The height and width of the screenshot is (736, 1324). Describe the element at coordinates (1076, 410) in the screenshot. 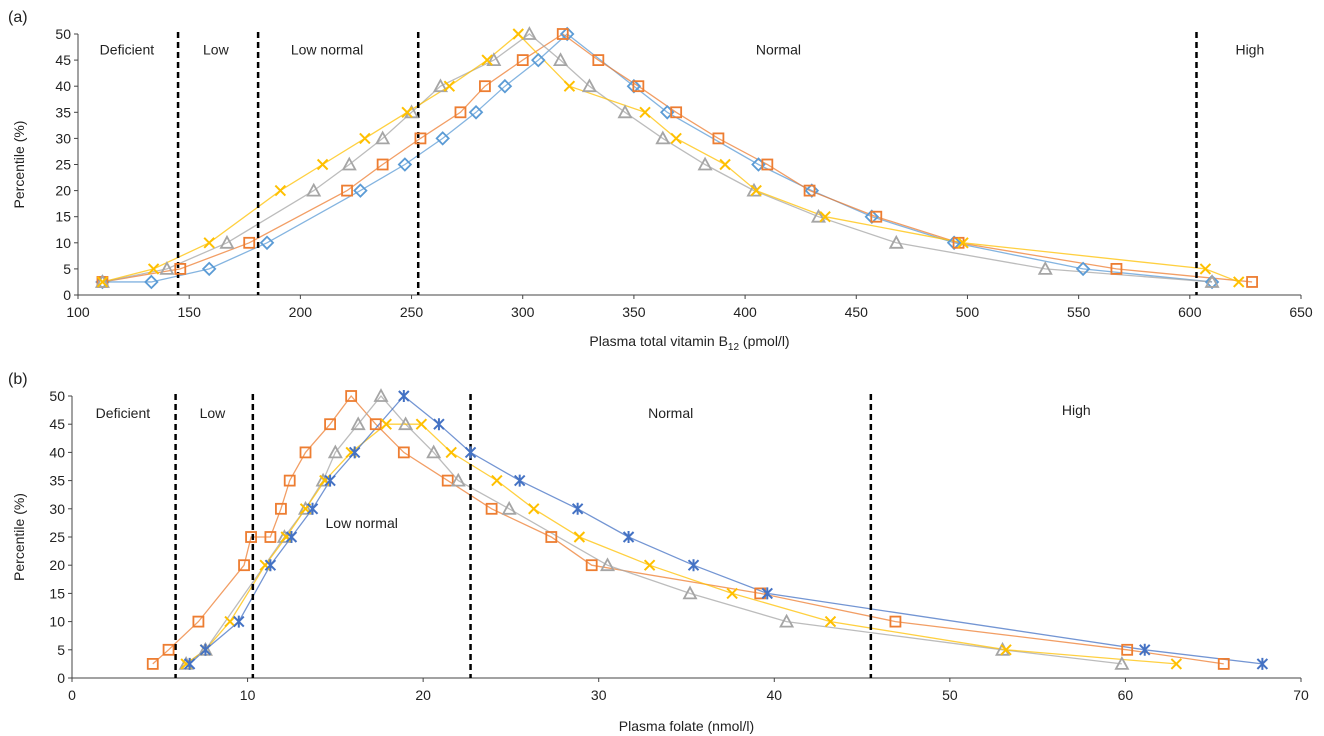

I see `panel-b-region-label: High` at that location.